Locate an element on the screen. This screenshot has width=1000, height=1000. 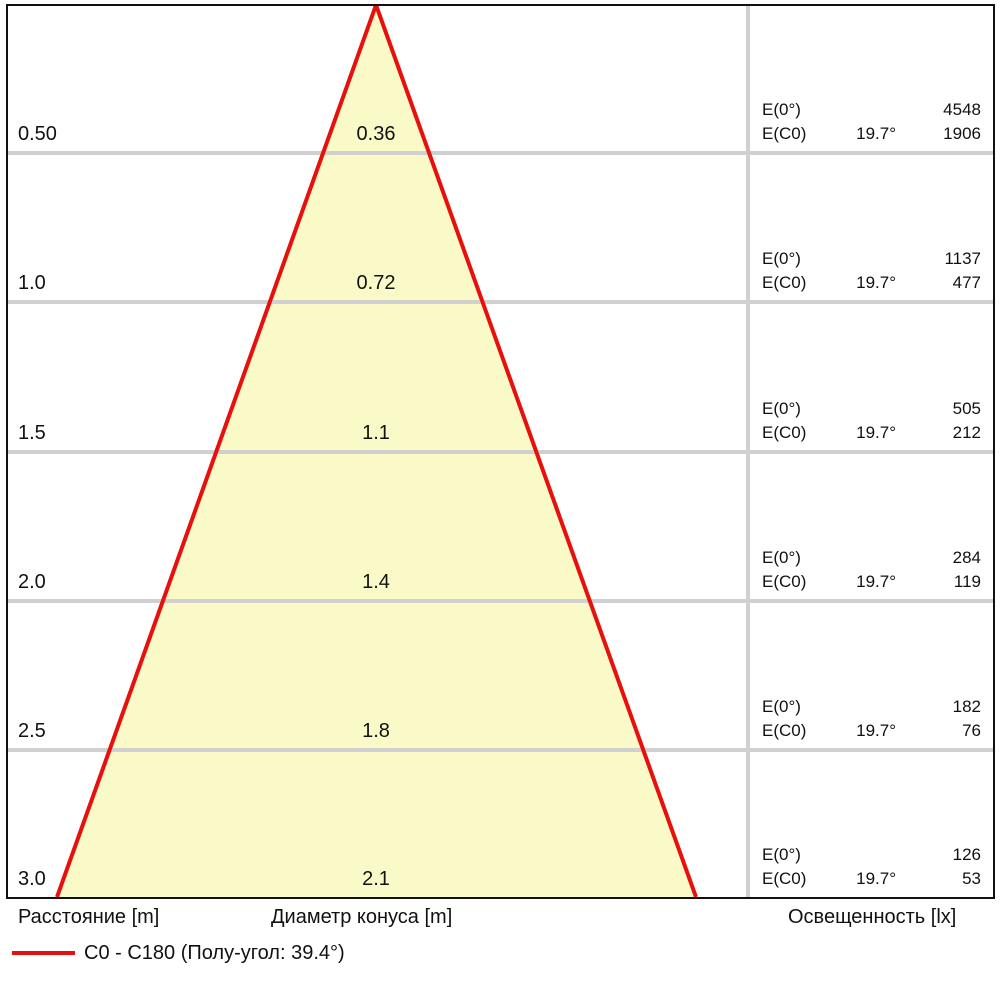
ec0-value: 1906 is located at coordinates (962, 133).